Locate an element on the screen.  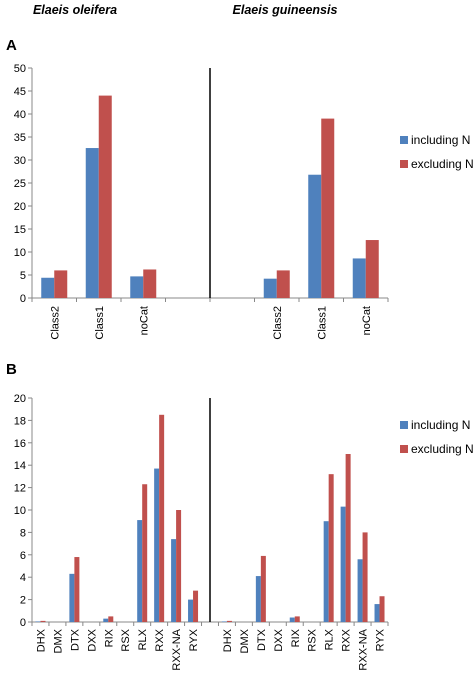
x-tick-label: noCat is located at coordinates (367, 320).